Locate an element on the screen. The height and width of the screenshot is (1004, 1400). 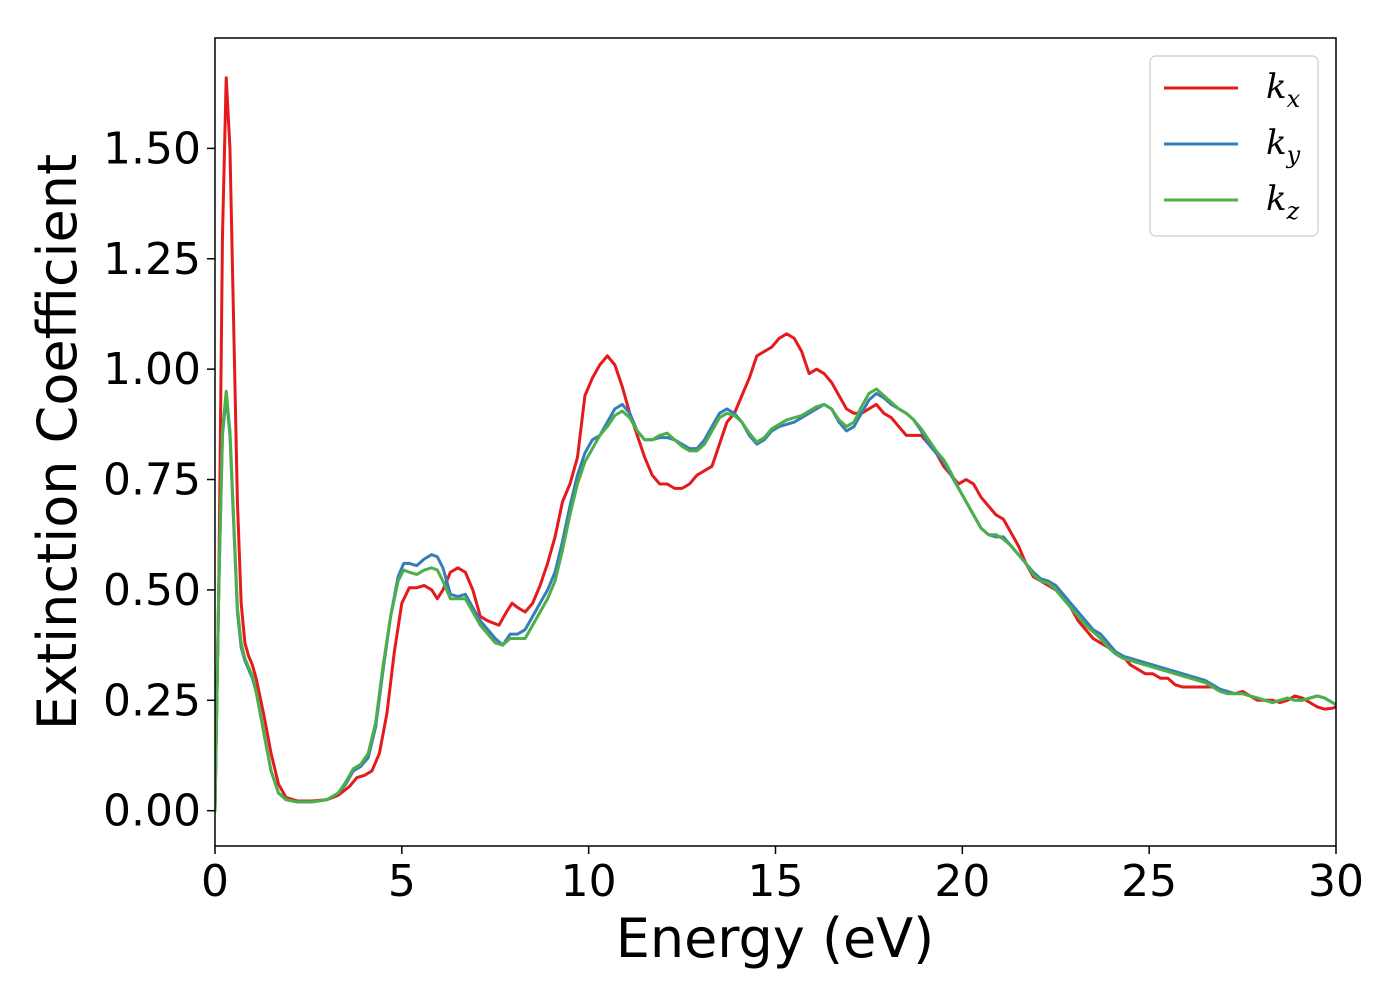
legend-items: kx ky kz is located at coordinates (1232, 146).